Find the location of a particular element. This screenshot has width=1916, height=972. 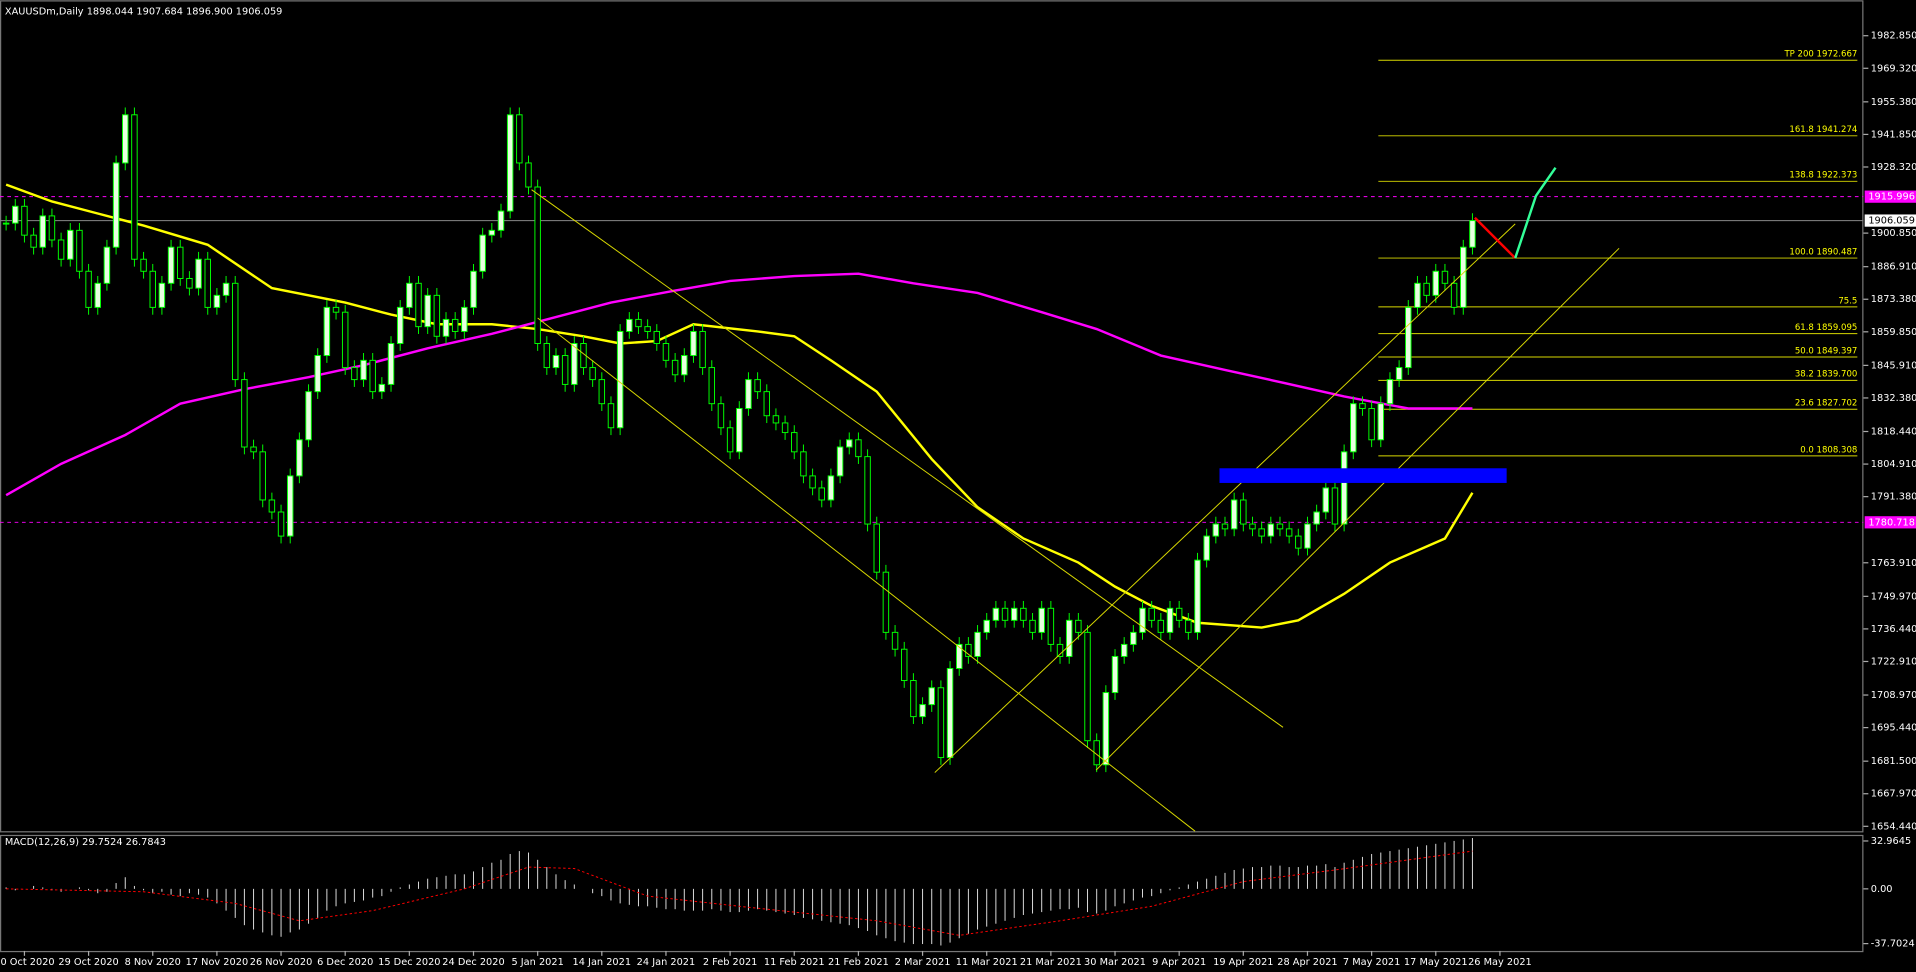

fib-label: 75.5 is located at coordinates (1847, 301).